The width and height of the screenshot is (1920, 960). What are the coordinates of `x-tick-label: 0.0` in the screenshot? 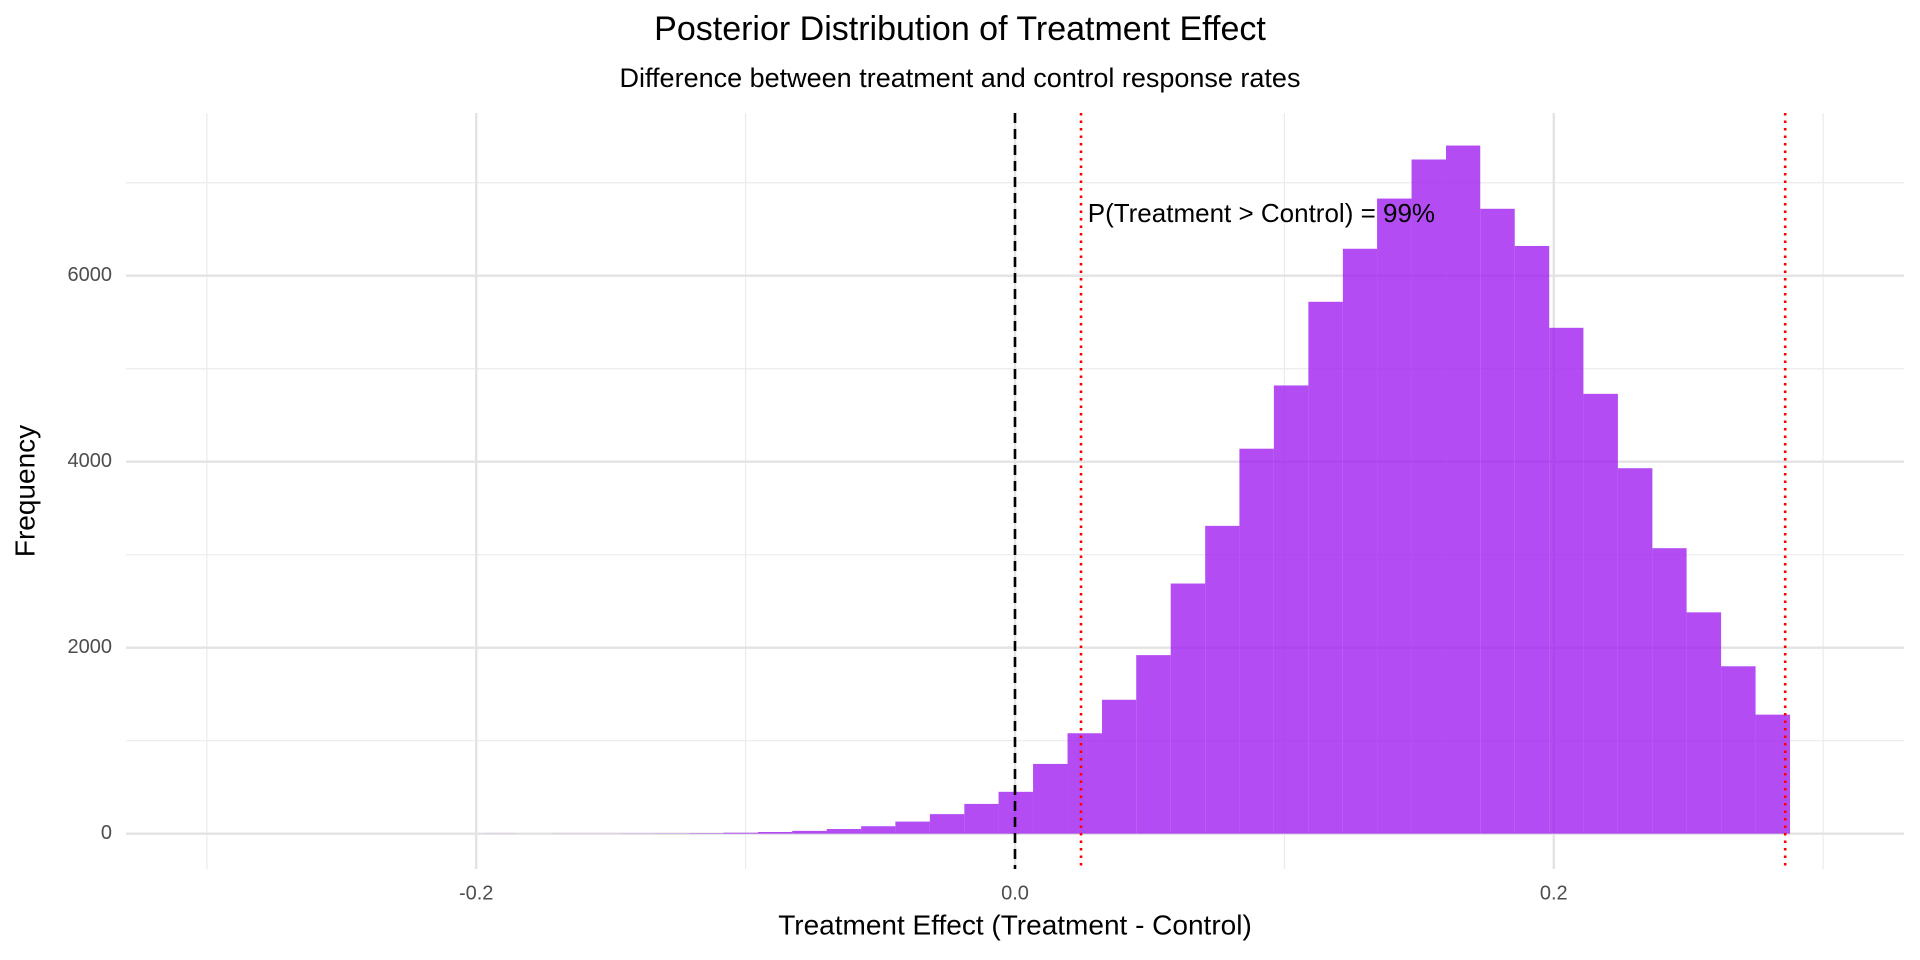 It's located at (1015, 893).